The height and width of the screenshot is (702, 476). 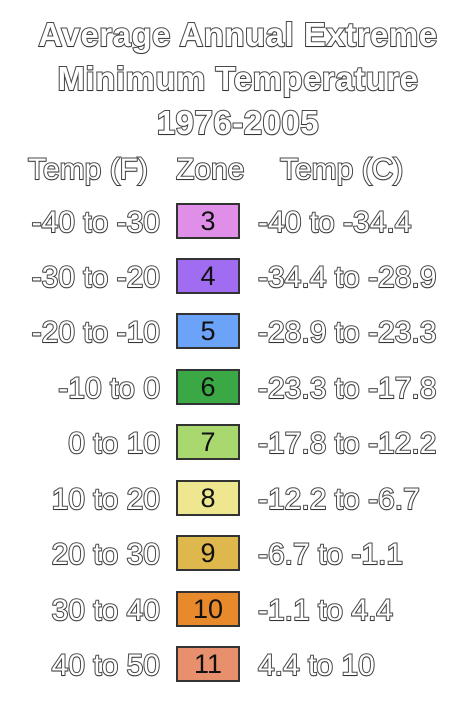 I want to click on zone-number: 7, so click(x=208, y=441).